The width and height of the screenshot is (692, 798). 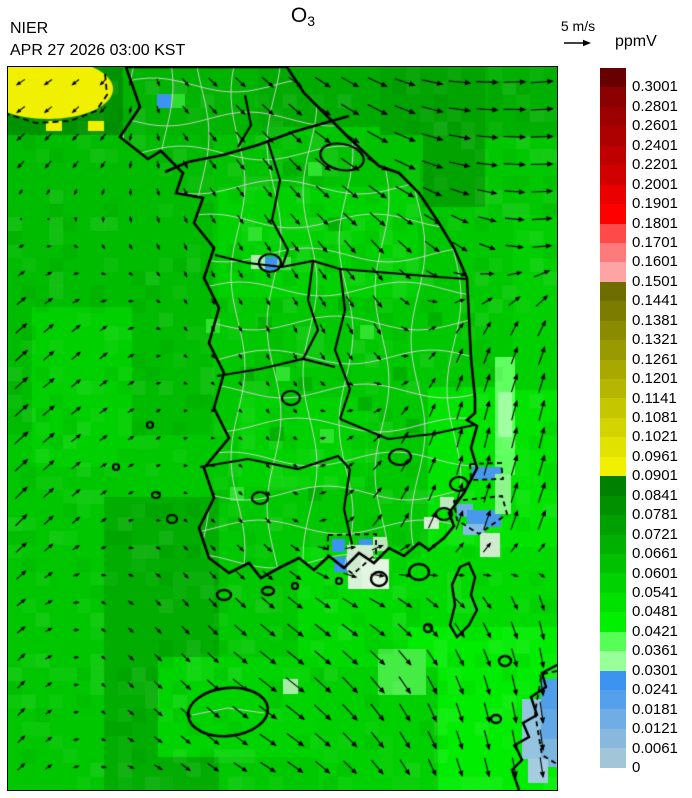 I want to click on colorbar-tick-label: 0.1501, so click(x=655, y=281).